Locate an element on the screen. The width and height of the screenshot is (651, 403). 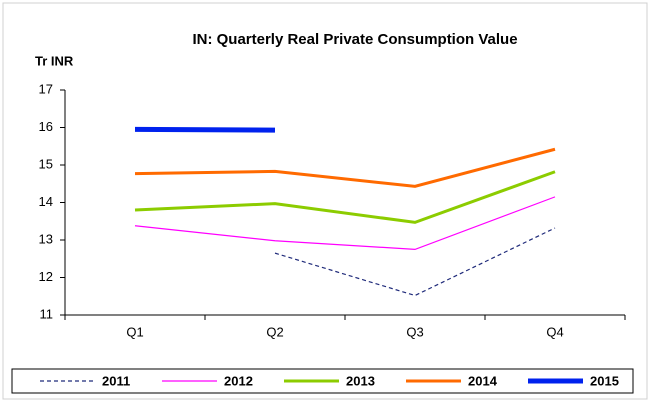
y-tick-label: 11 is located at coordinates (47, 313).